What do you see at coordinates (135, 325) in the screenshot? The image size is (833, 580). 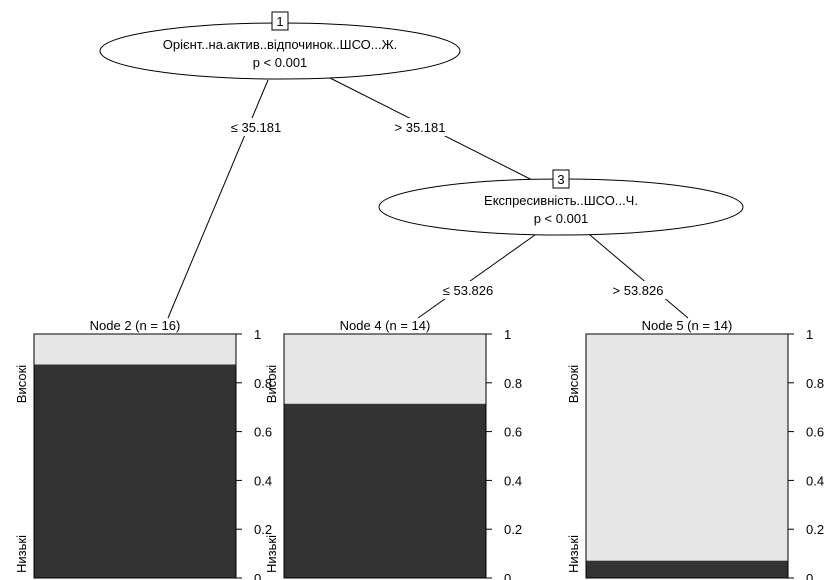 I see `terminal-node-title: Node 2 (n = 16)` at bounding box center [135, 325].